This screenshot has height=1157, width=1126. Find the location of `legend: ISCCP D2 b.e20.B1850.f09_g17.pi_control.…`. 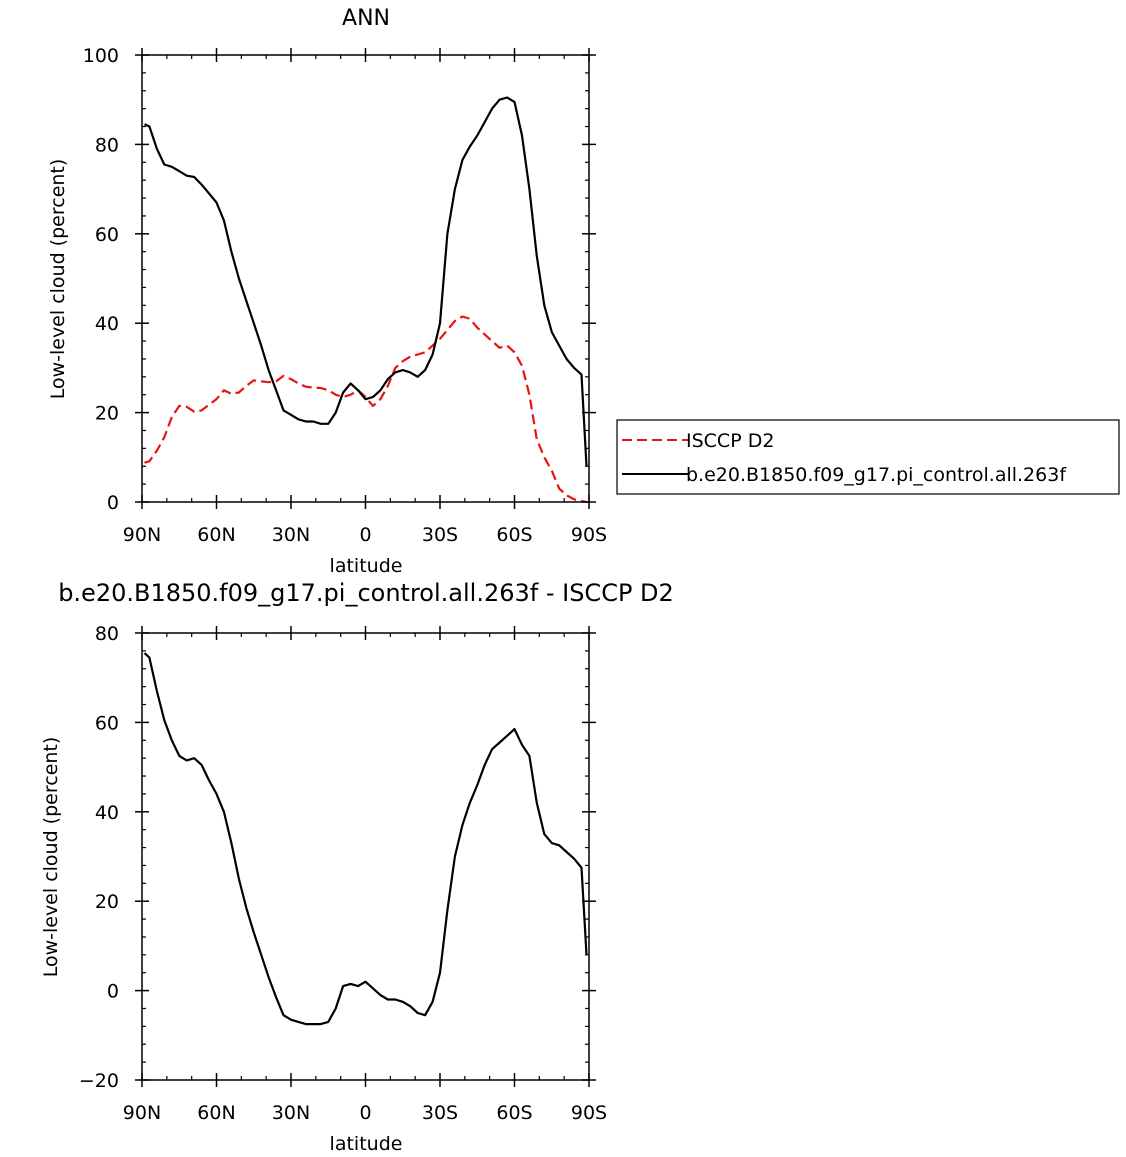

legend: ISCCP D2 b.e20.B1850.f09_g17.pi_control.… is located at coordinates (868, 457).